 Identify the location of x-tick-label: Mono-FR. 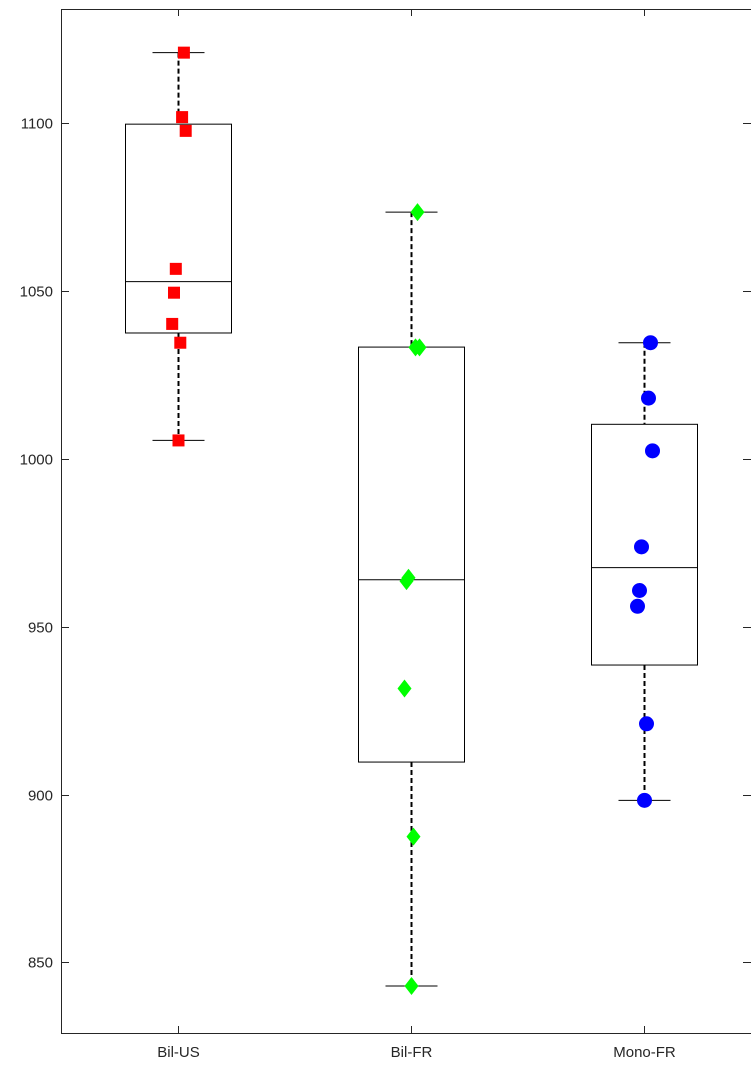
(644, 1052).